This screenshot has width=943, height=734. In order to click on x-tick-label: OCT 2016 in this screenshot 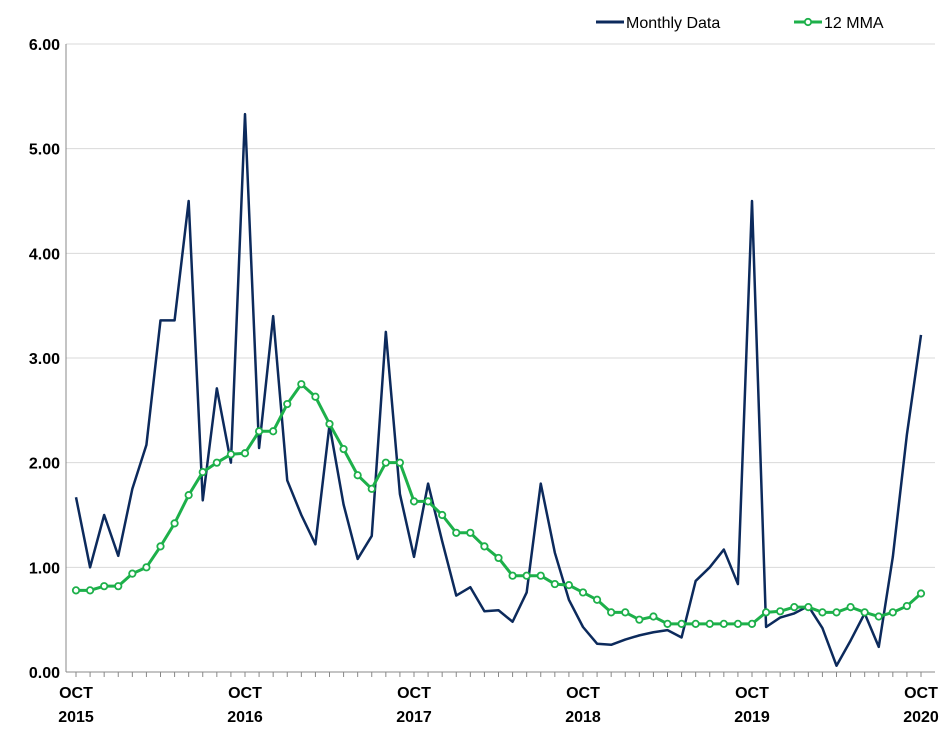, I will do `click(245, 705)`.